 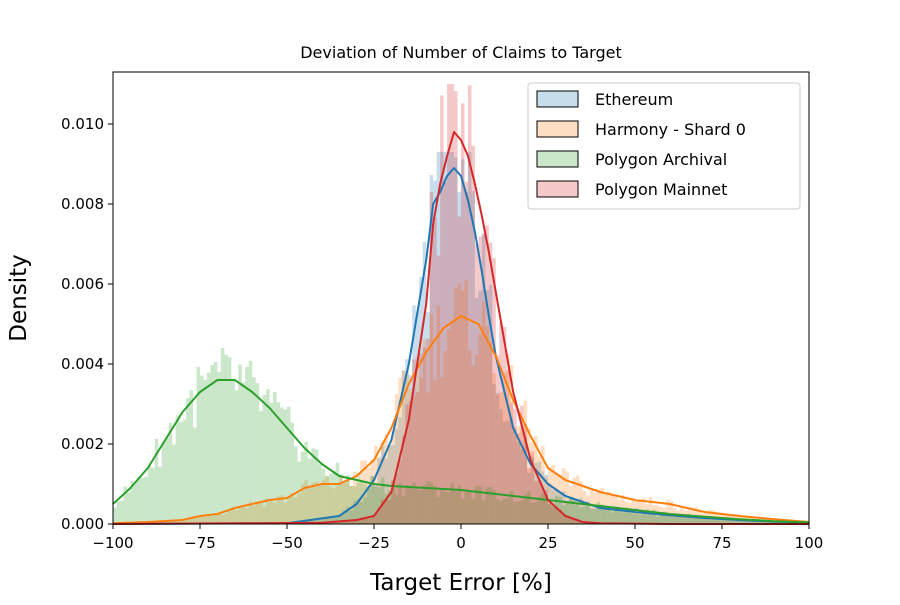 I want to click on x-tick-label: 0, so click(x=461, y=543).